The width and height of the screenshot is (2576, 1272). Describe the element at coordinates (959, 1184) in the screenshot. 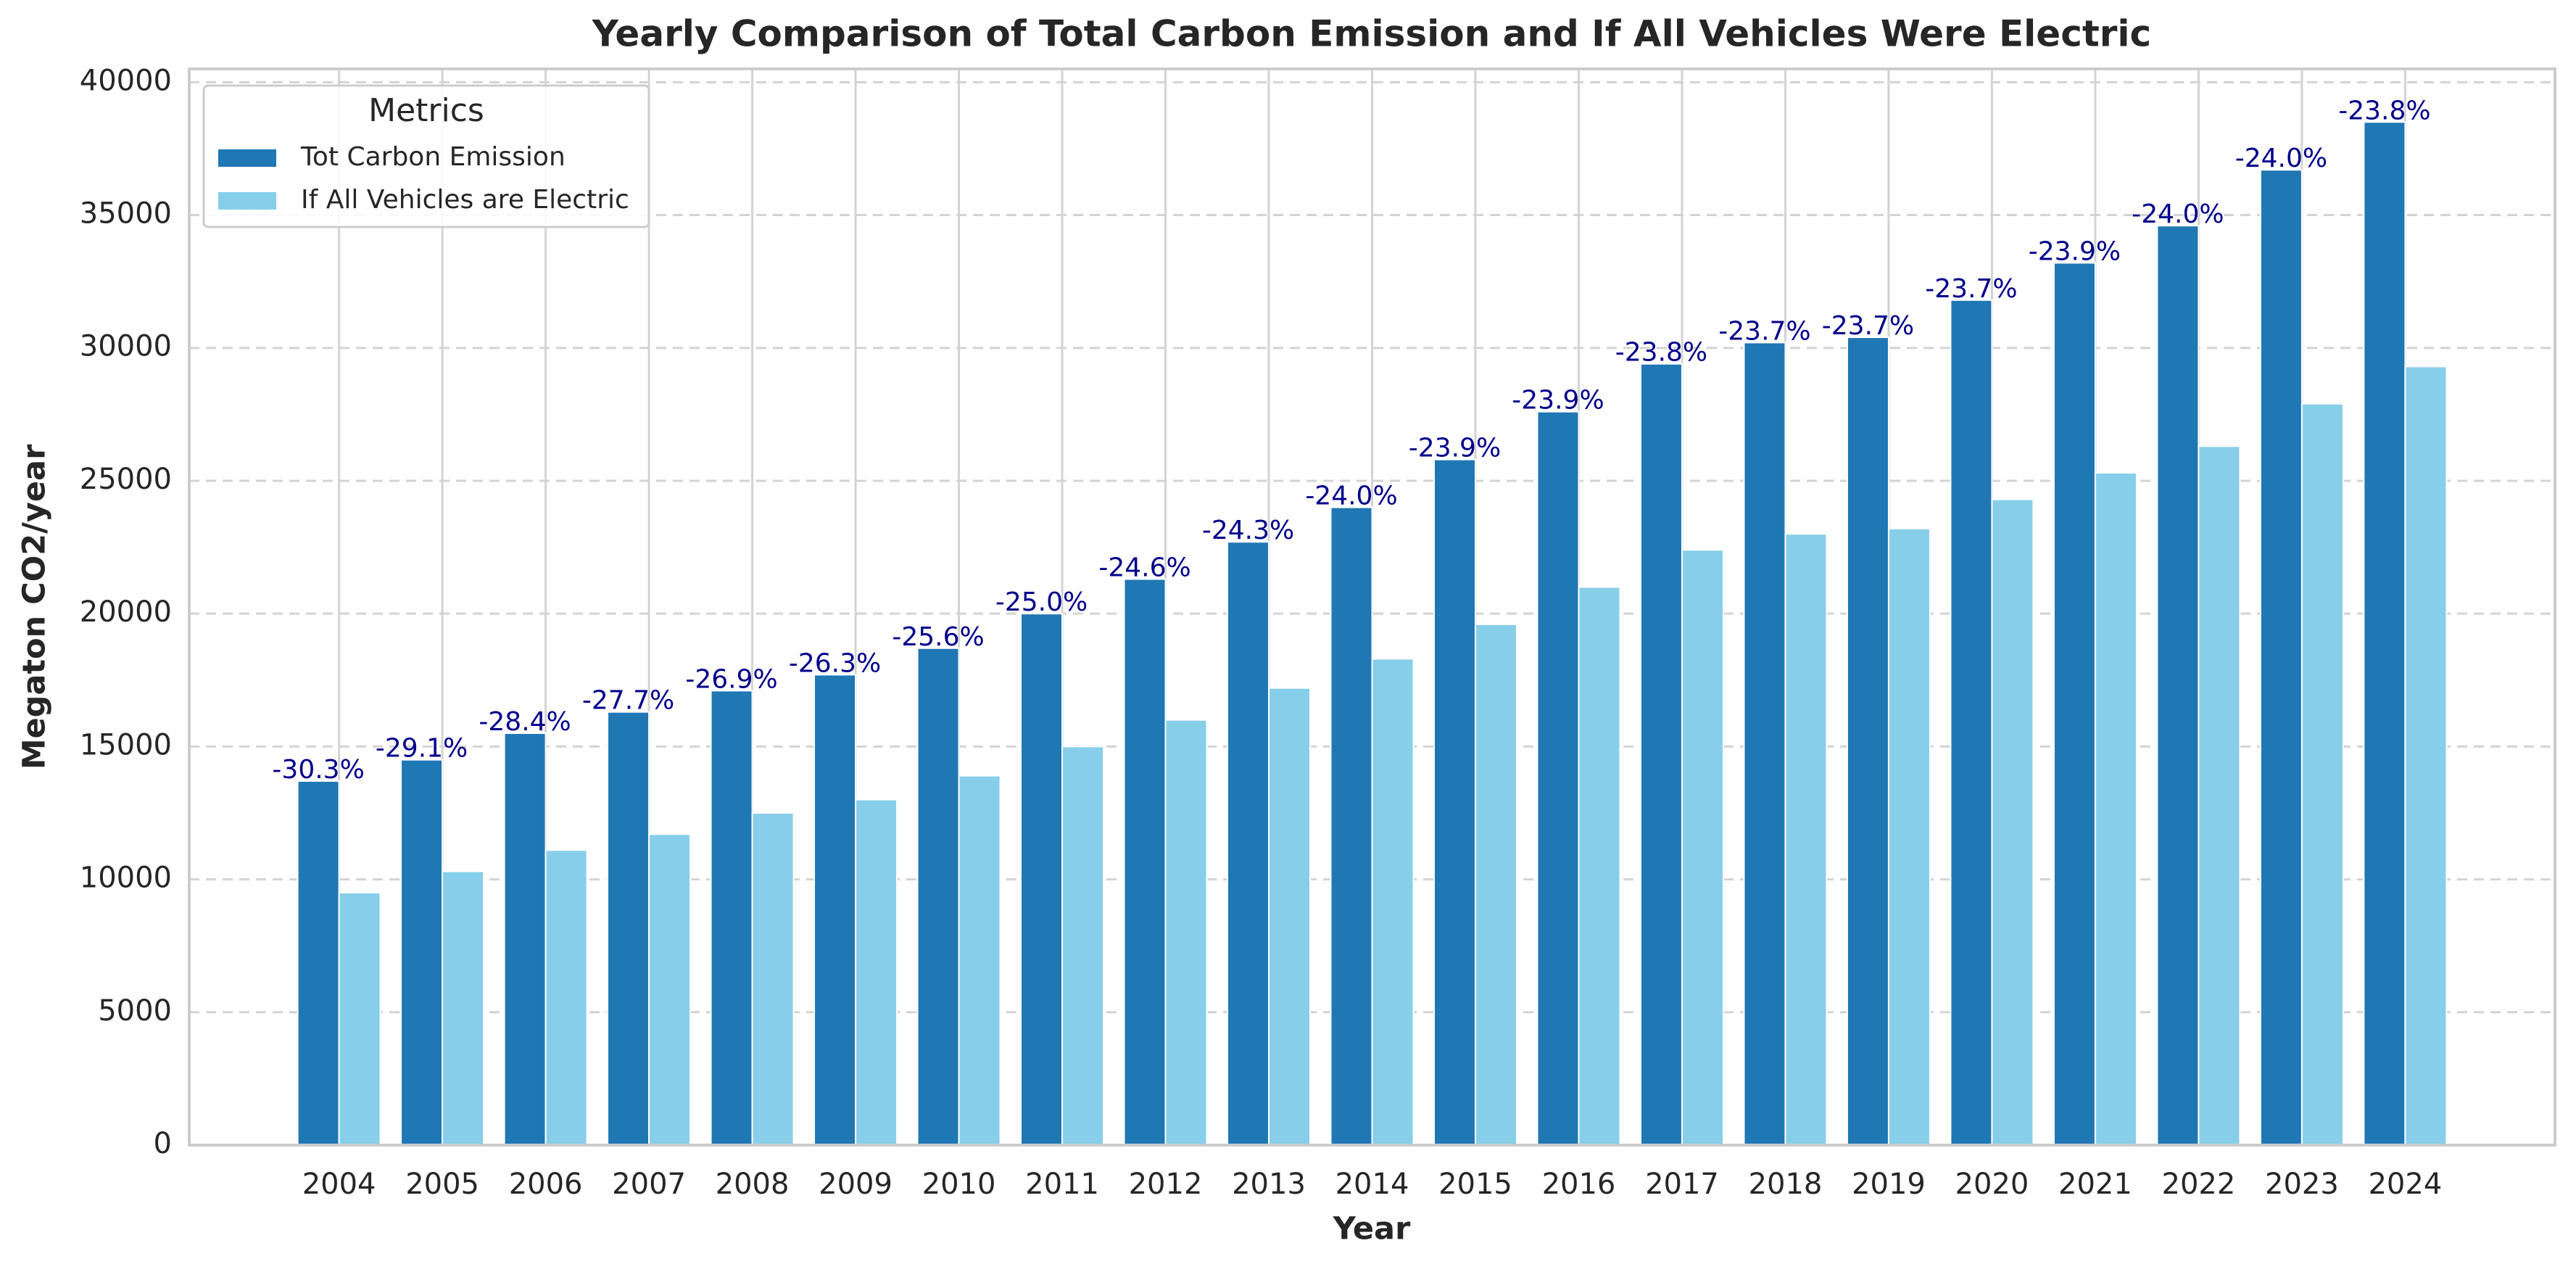

I see `x-tick-label: 2010` at that location.